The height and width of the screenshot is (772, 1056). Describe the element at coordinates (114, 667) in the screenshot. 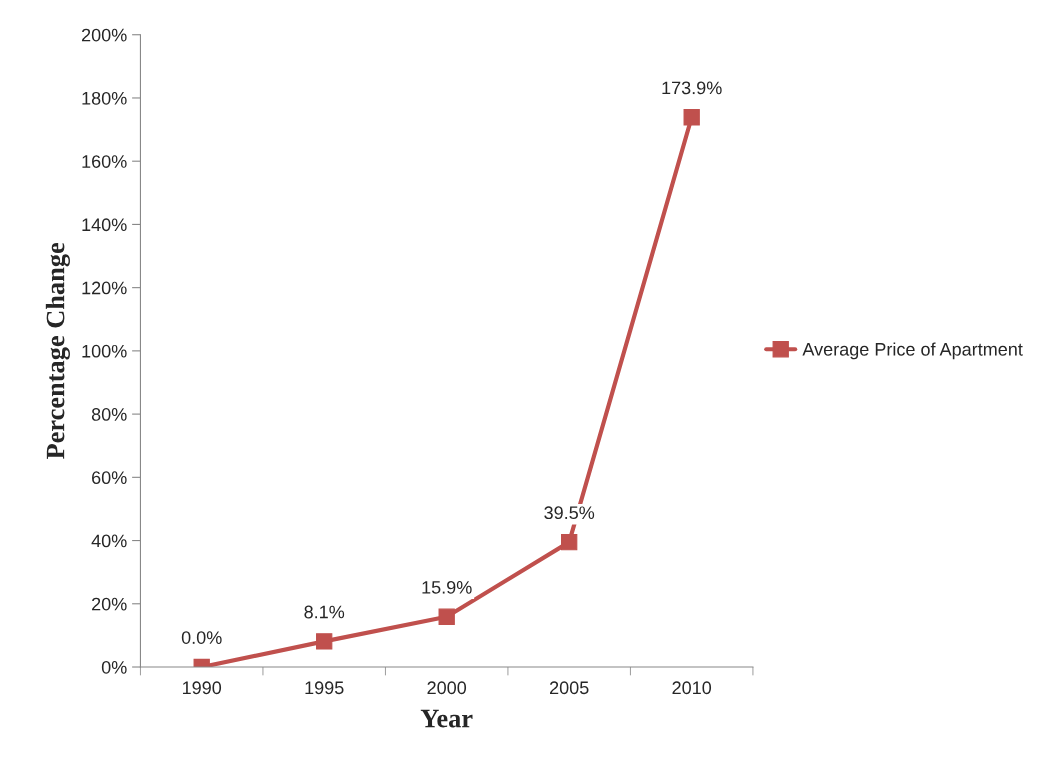

I see `y-tick-label: 0%` at that location.